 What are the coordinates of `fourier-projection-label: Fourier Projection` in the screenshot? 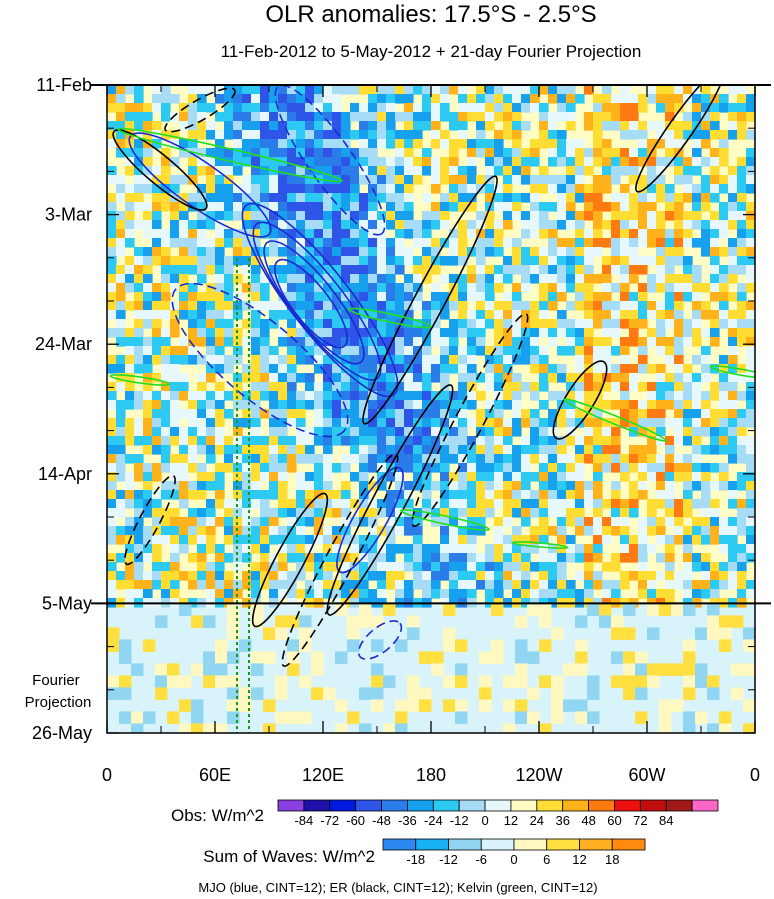 It's located at (58, 691).